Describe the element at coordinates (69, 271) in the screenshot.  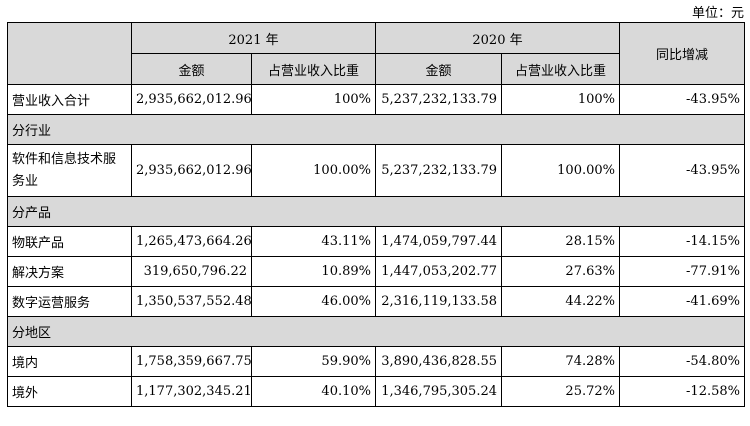
I see `row-label: 解决方案` at that location.